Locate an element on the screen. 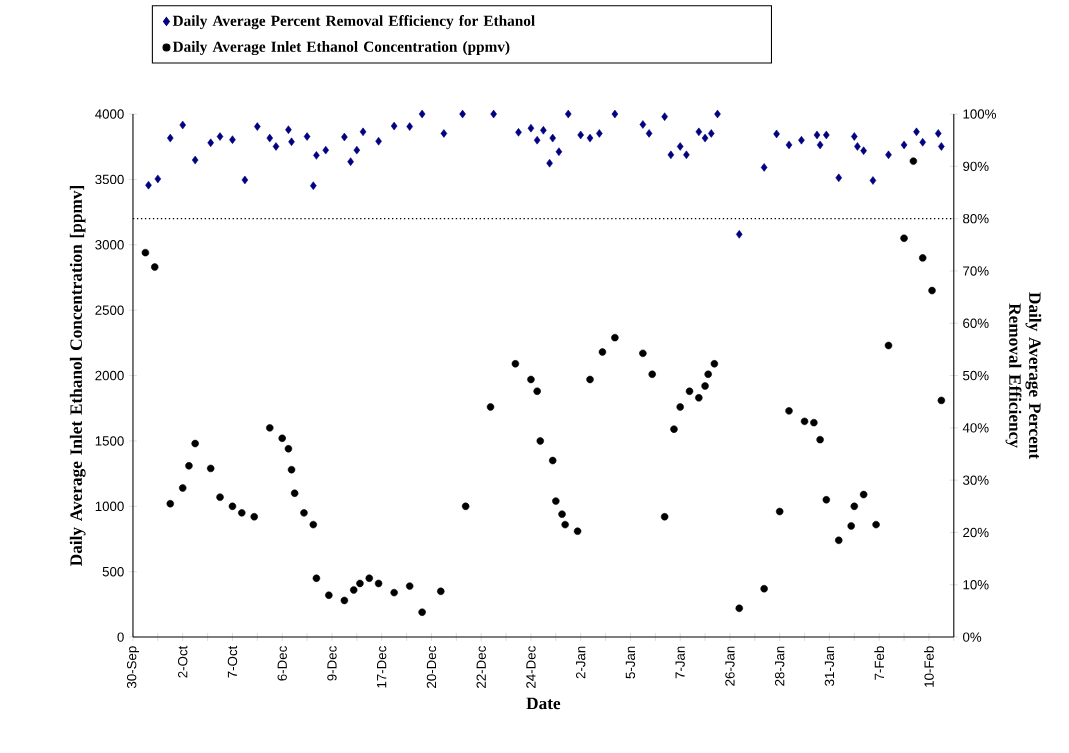 The width and height of the screenshot is (1069, 753). y-tick-label: 500 is located at coordinates (113, 571).